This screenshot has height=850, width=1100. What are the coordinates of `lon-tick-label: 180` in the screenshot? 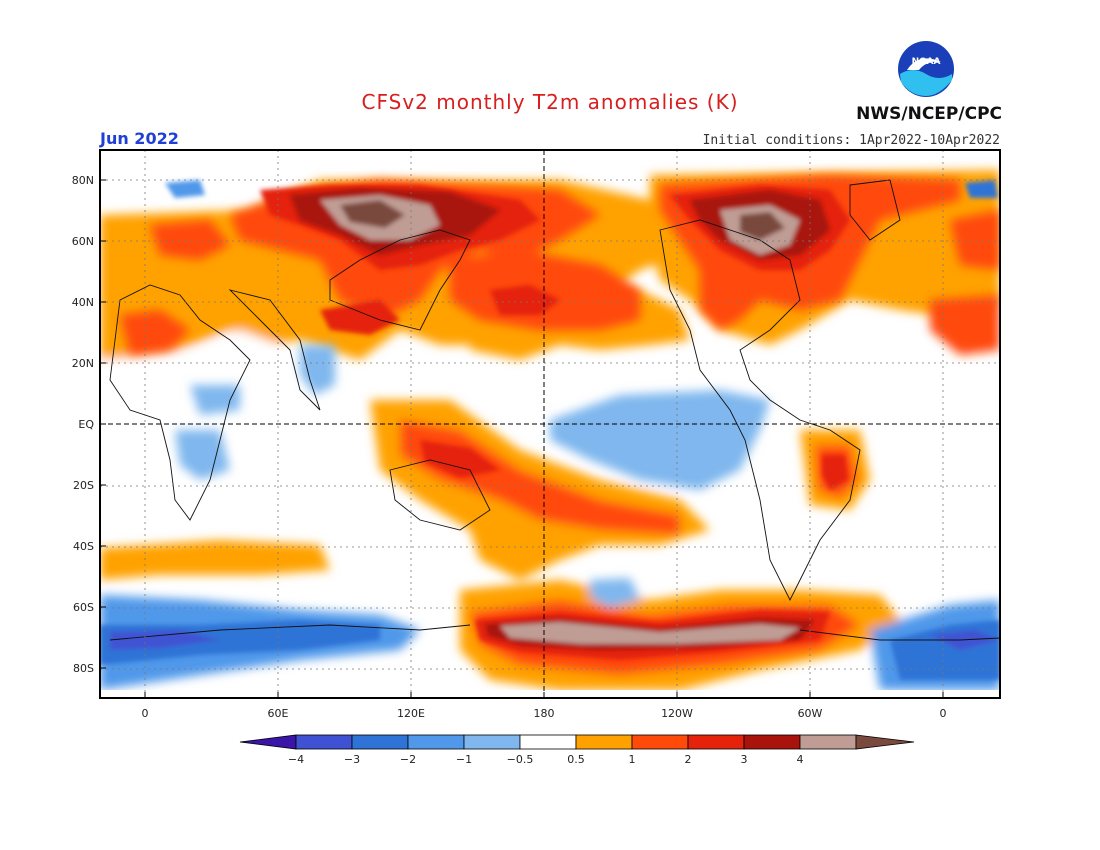 It's located at (544, 713).